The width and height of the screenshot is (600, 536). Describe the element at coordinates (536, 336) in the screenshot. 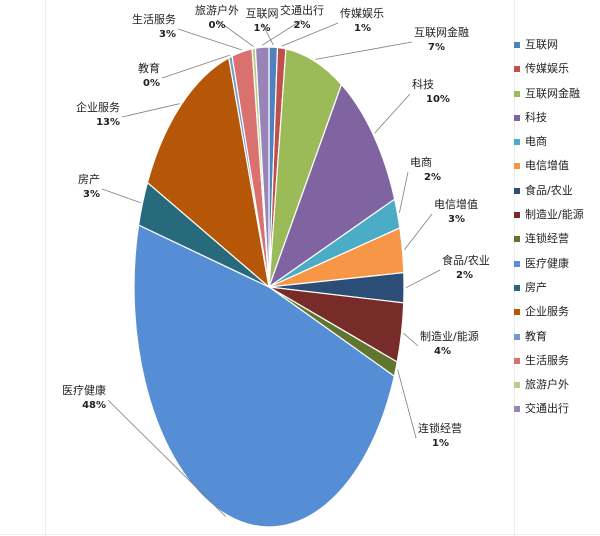

I see `legend-label: 教育` at that location.